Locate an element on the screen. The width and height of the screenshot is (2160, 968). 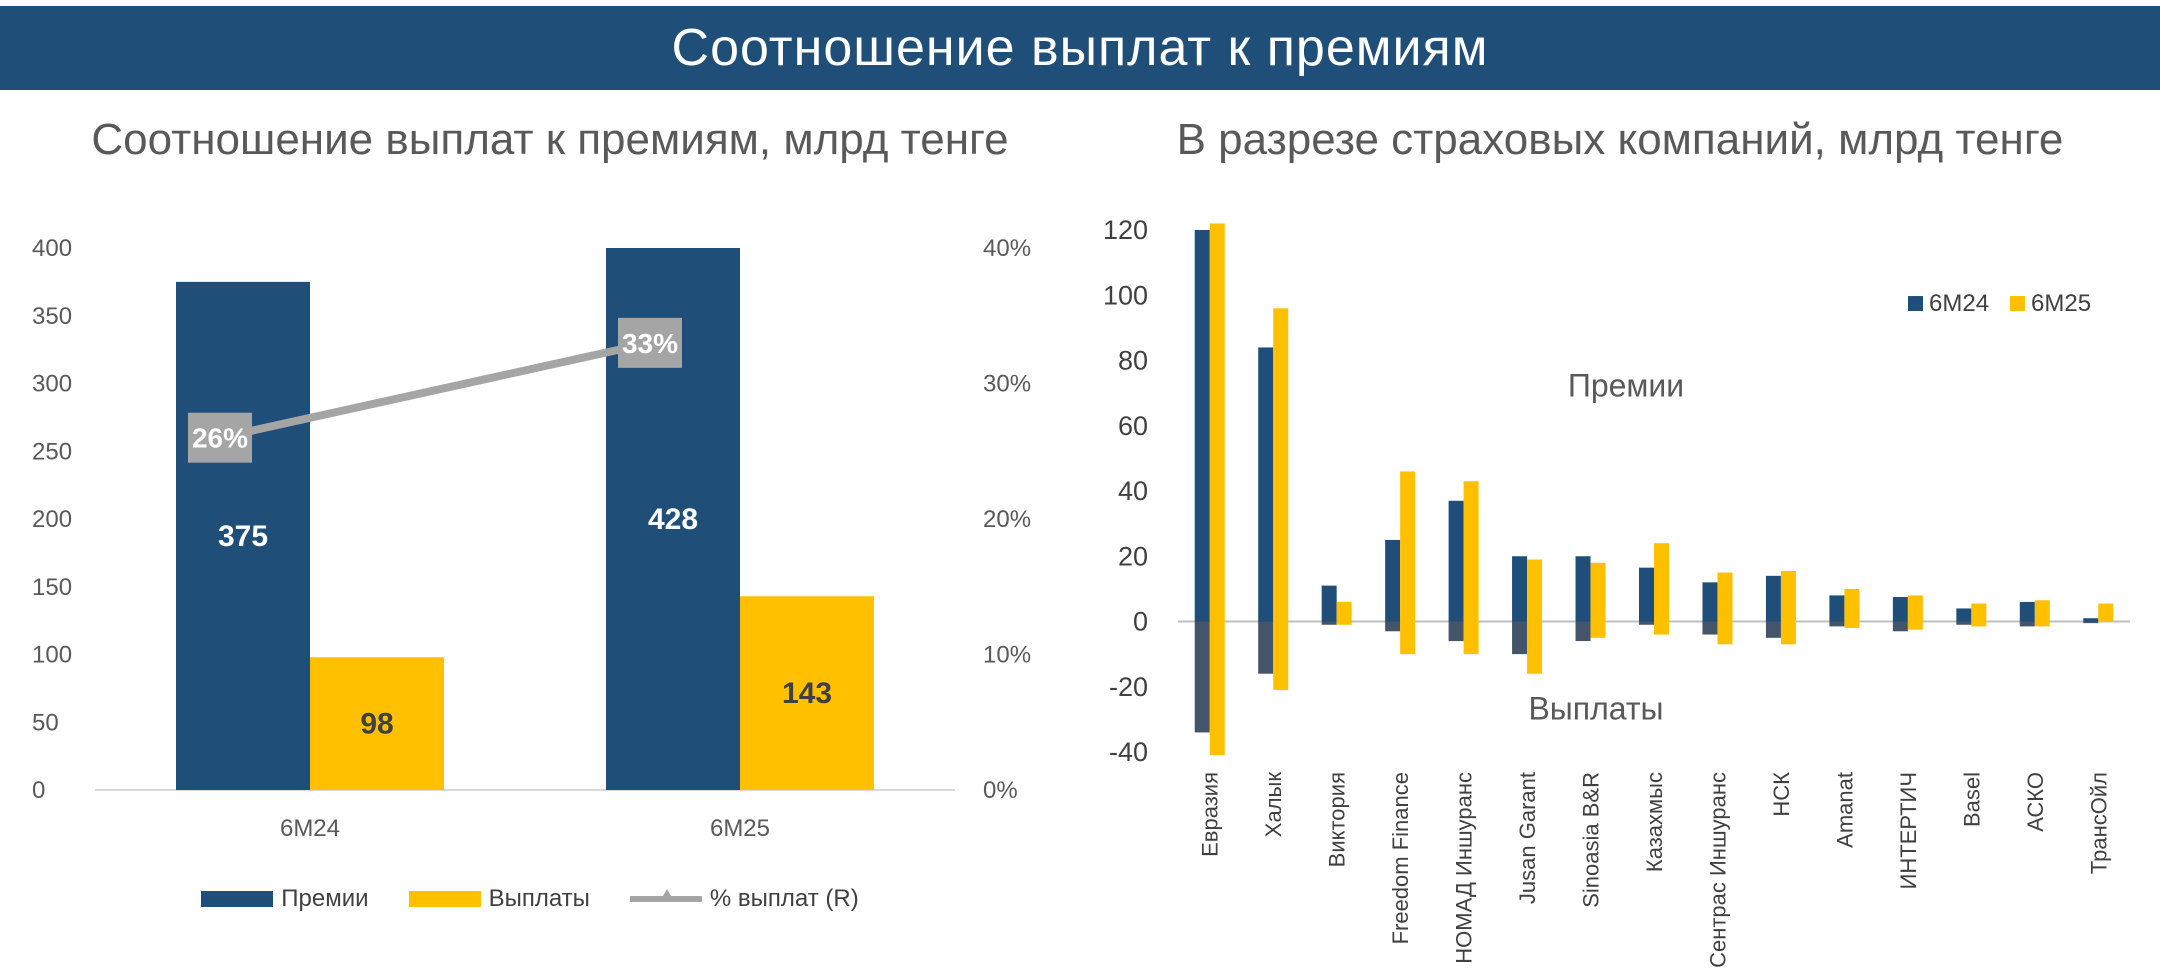
y-tick-label: 150 is located at coordinates (52, 587).